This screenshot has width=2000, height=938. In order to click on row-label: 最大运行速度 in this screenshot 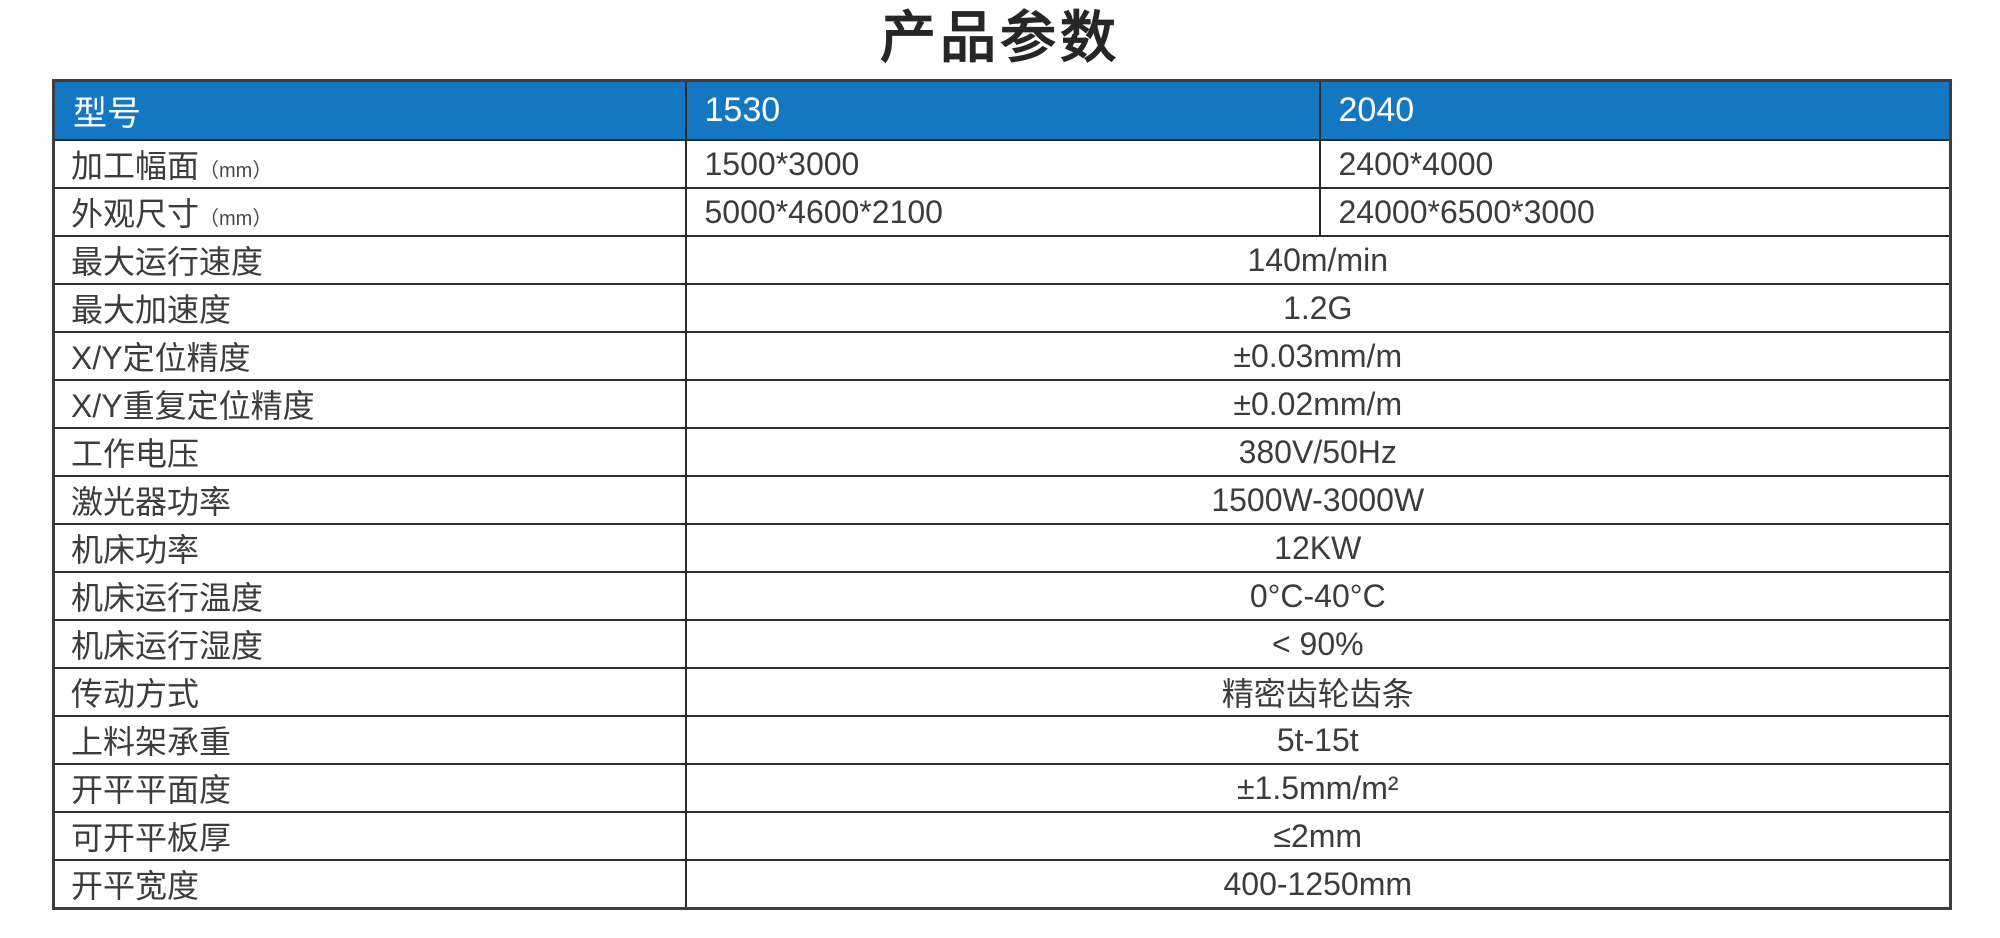, I will do `click(369, 260)`.